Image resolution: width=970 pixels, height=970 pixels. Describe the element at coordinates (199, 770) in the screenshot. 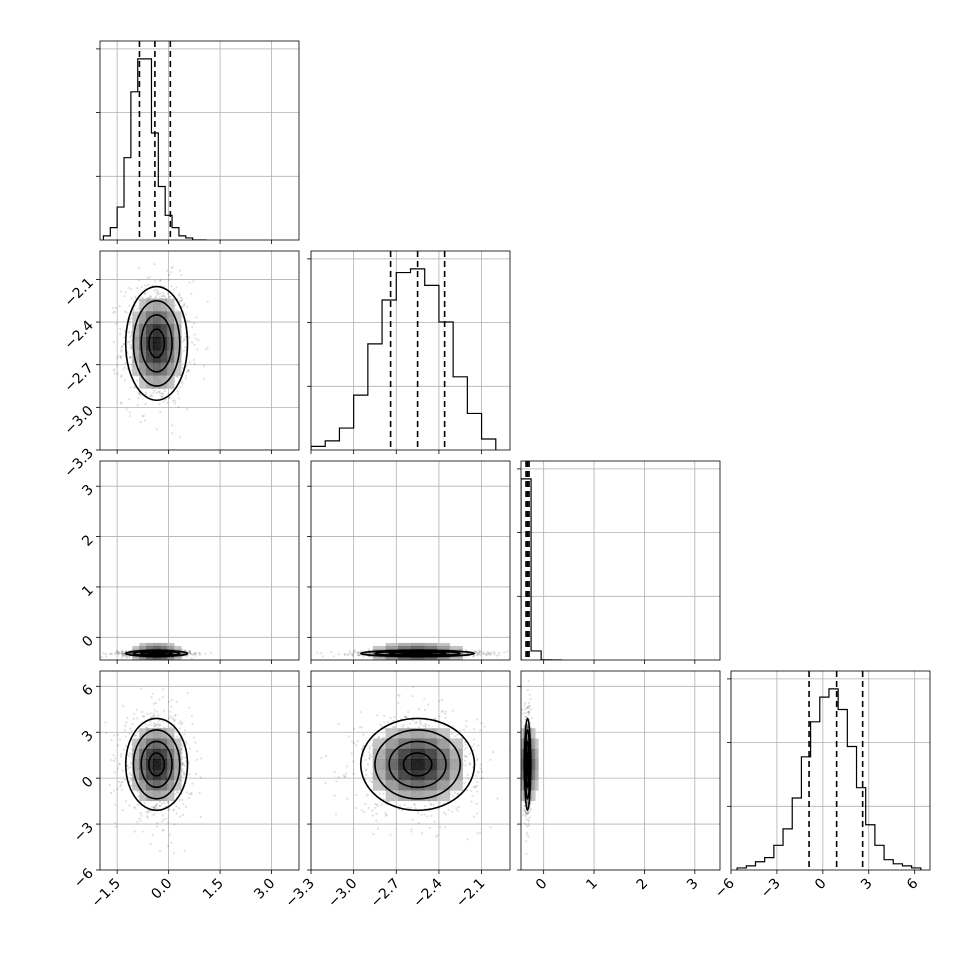

I see `panel-frame` at that location.